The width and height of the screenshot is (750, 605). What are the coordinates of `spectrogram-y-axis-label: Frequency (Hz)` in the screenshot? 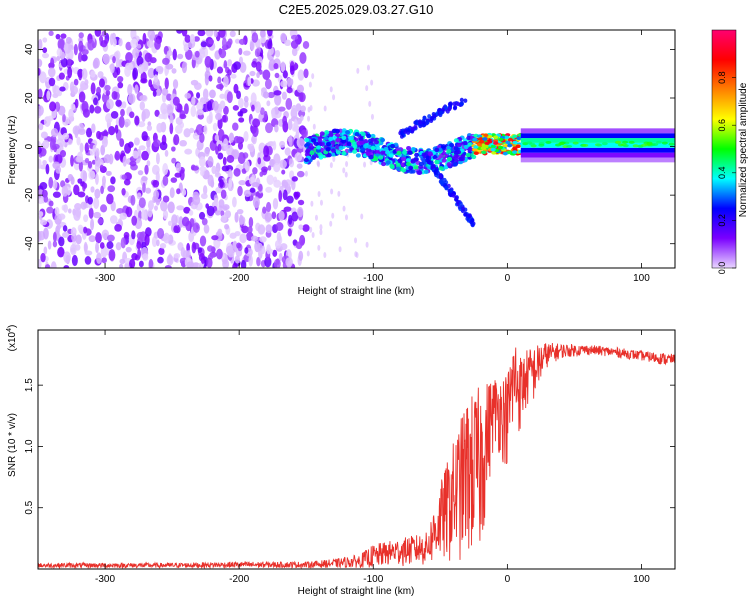 It's located at (12, 150).